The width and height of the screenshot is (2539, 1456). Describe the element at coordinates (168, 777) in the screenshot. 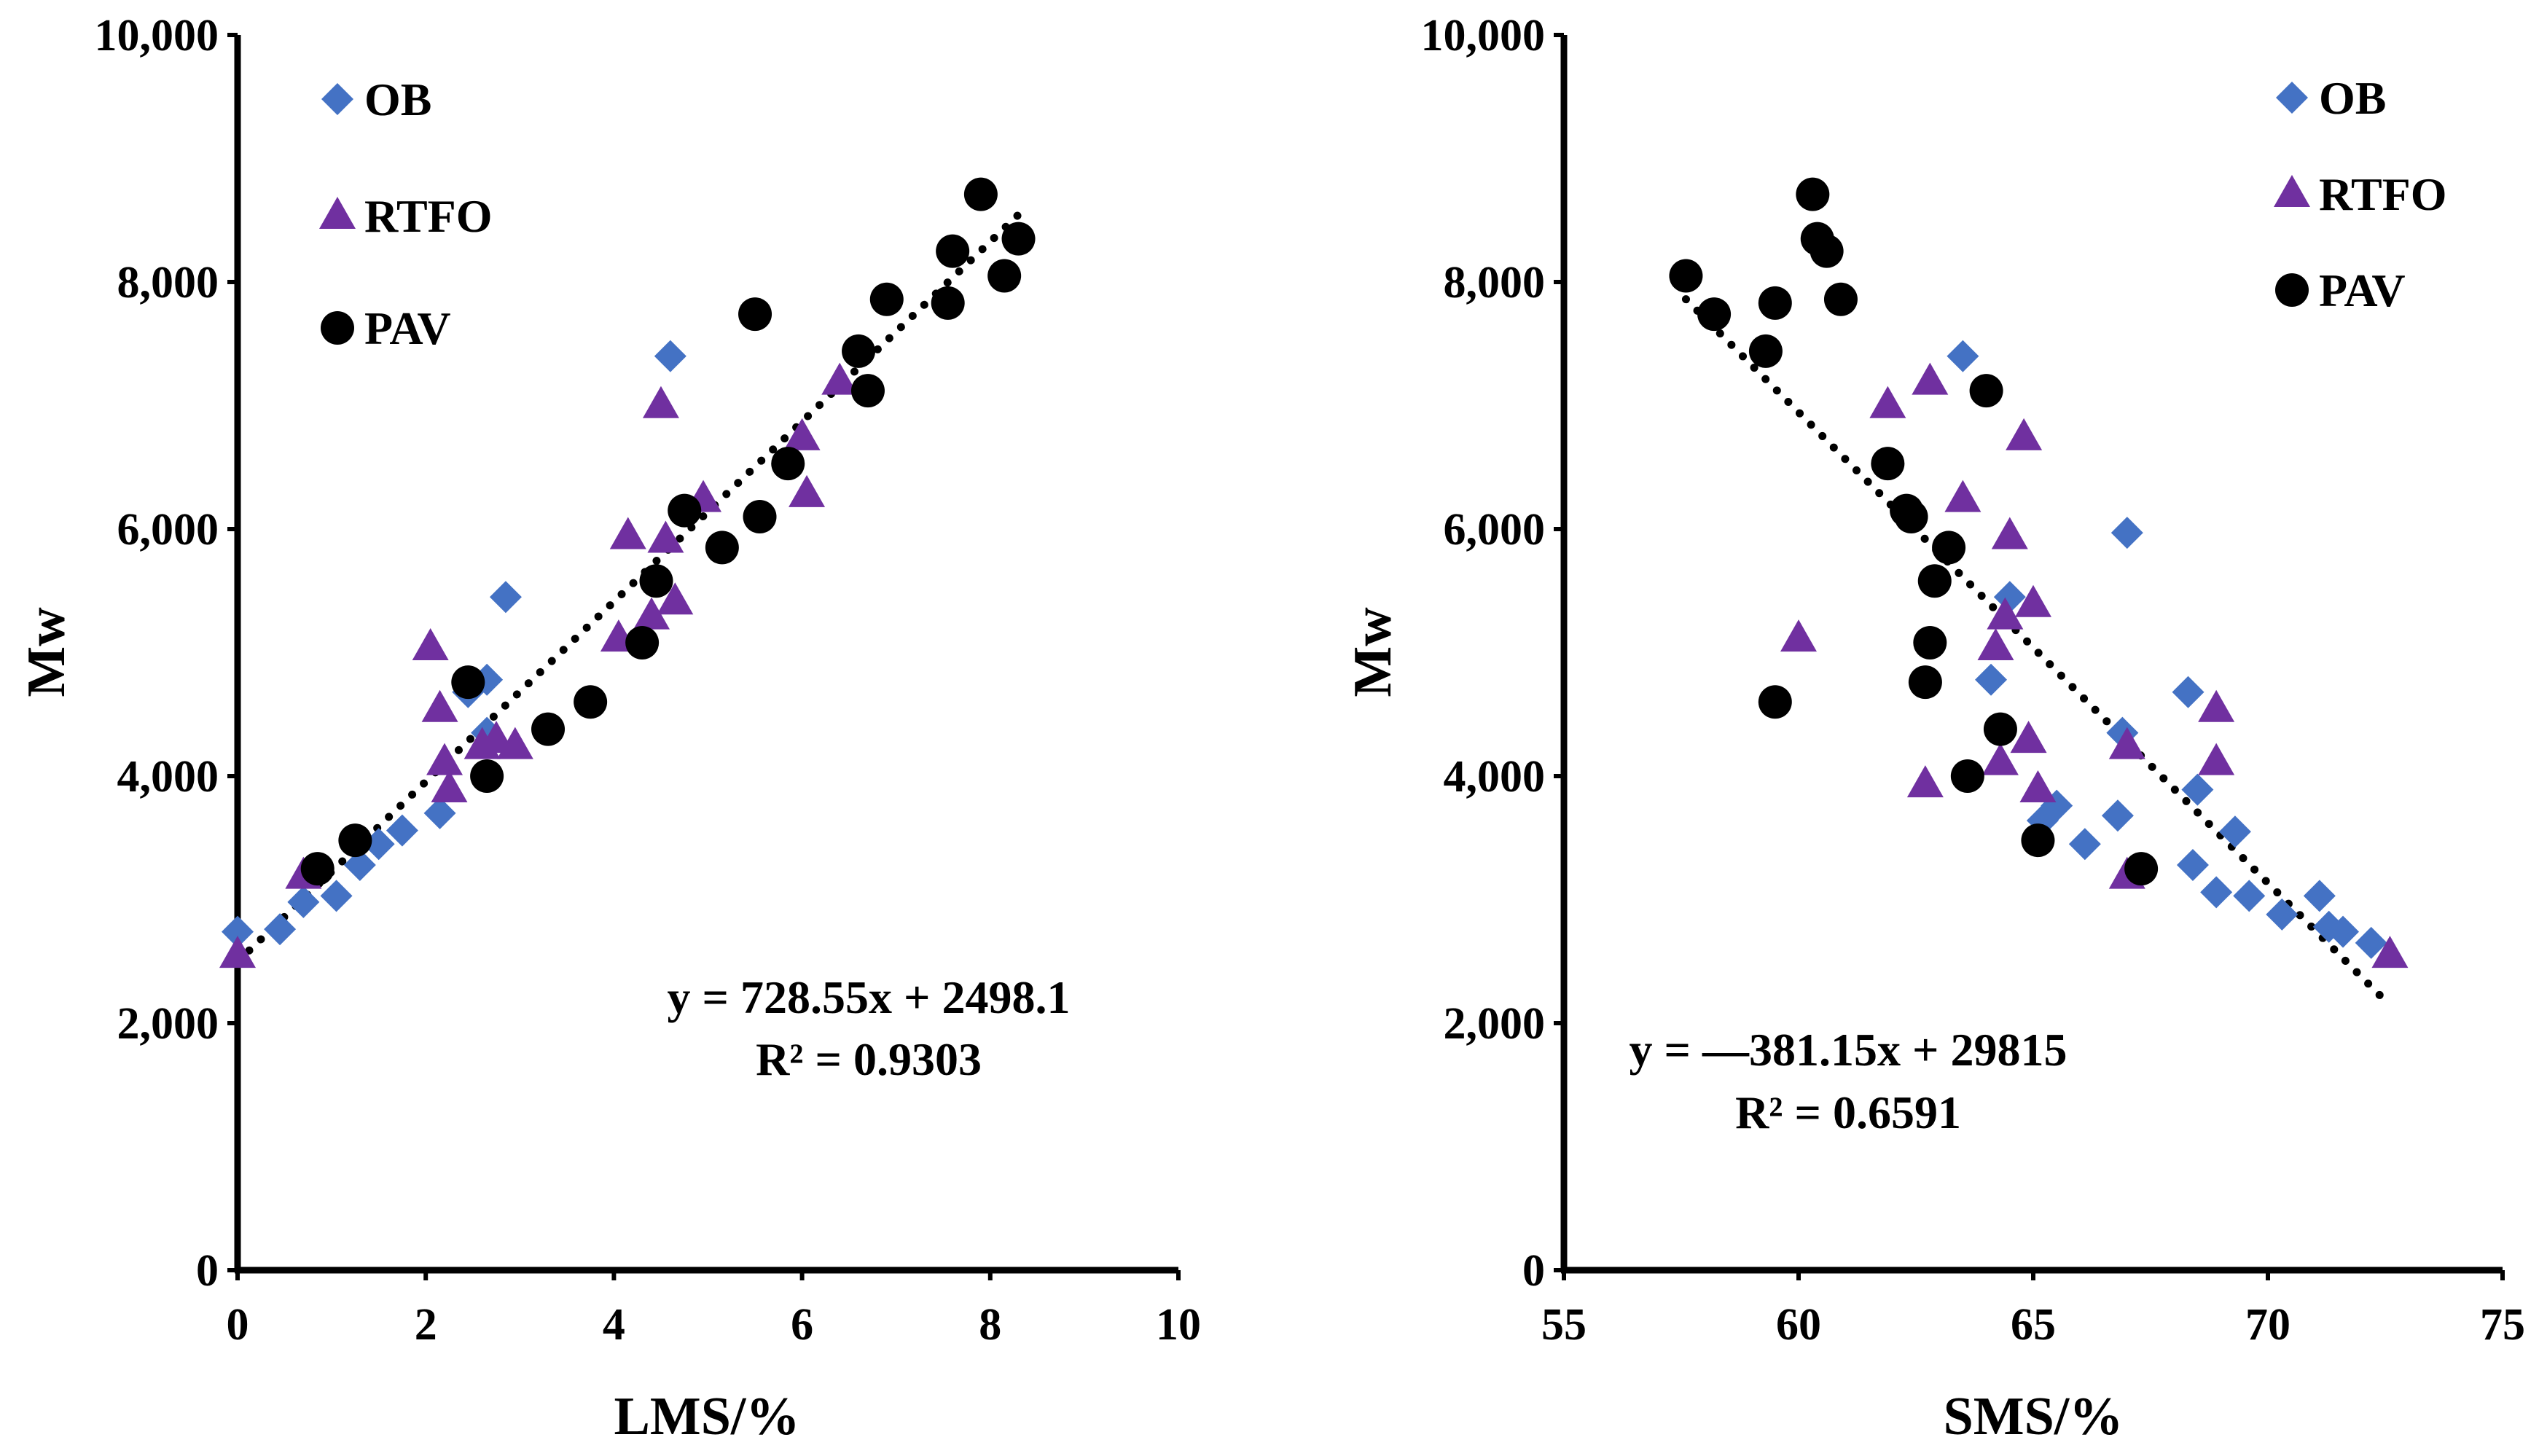

I see `left-y-tick-label: 4,000` at that location.